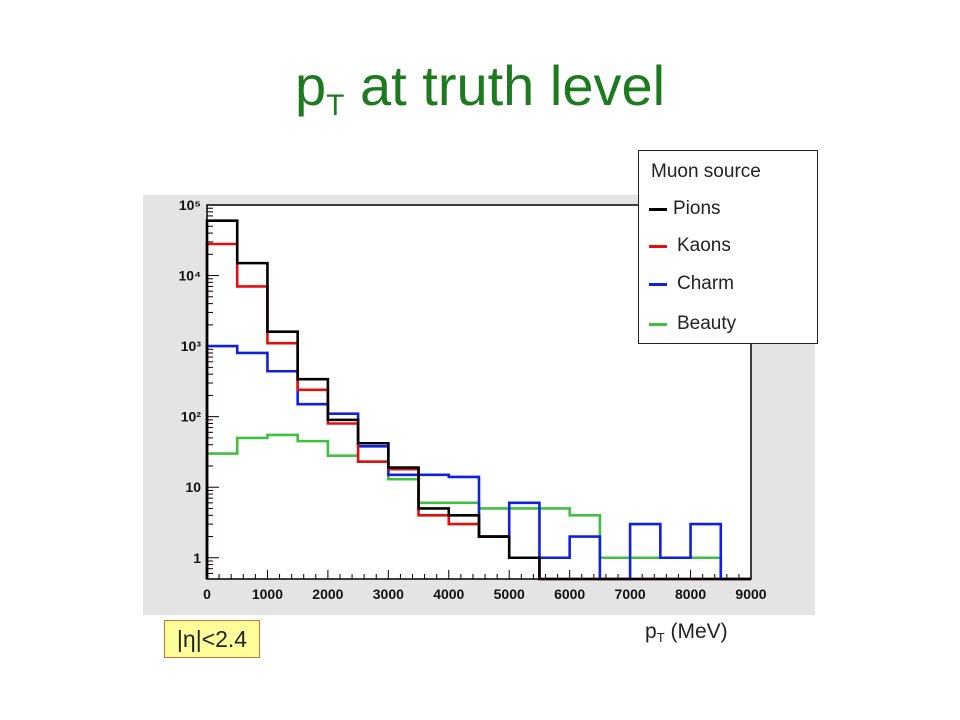 The width and height of the screenshot is (960, 720). I want to click on page-title: pT at truth level, so click(480, 89).